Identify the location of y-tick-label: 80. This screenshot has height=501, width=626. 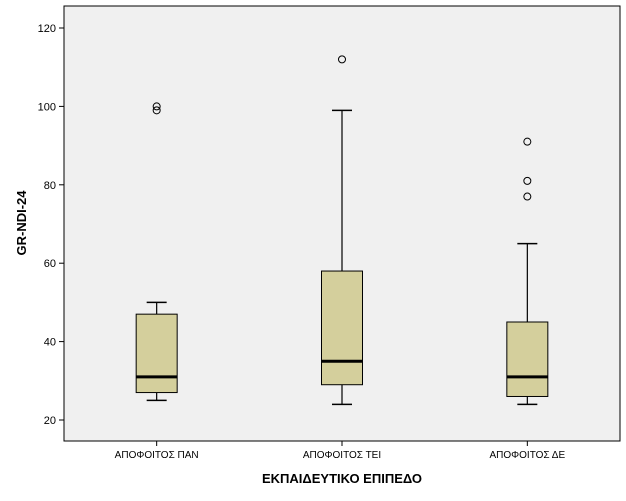
(50, 186).